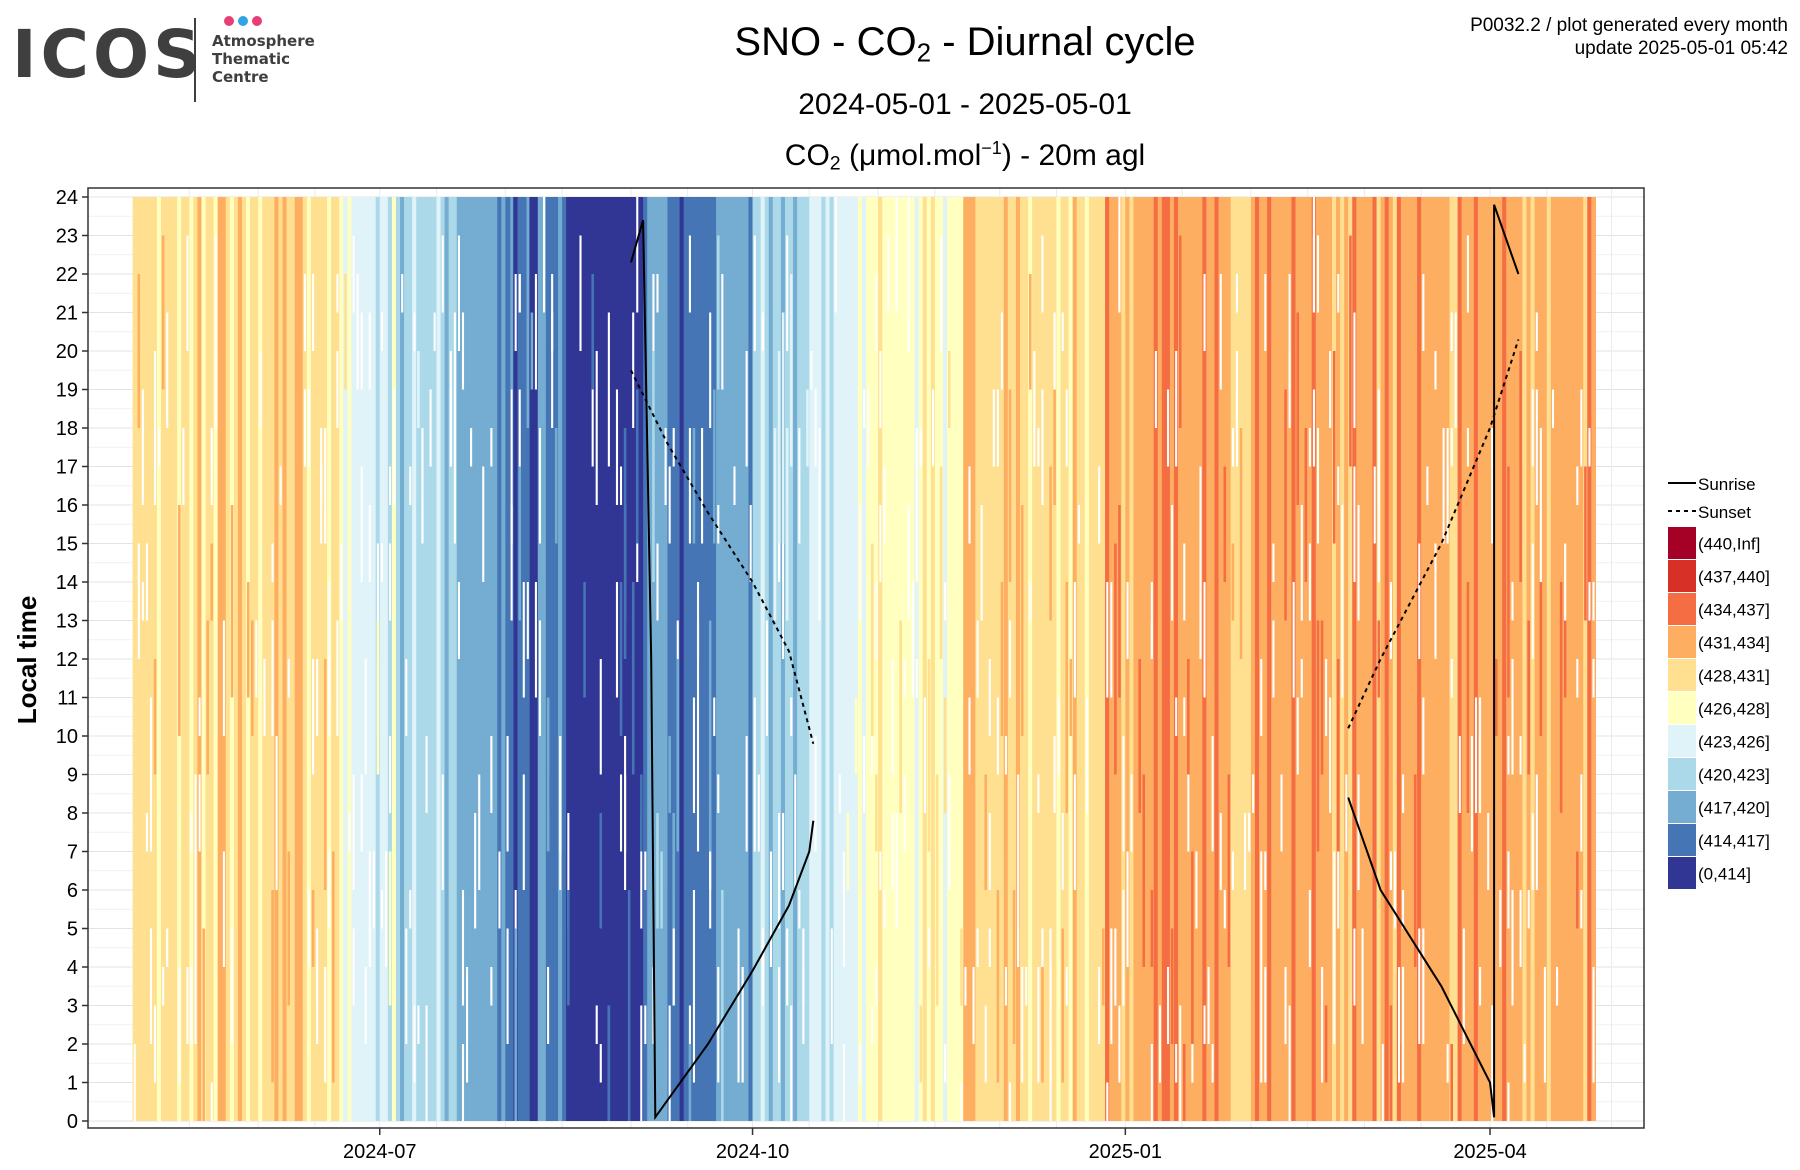 The image size is (1800, 1170). Describe the element at coordinates (67, 275) in the screenshot. I see `y-tick-label: 22` at that location.